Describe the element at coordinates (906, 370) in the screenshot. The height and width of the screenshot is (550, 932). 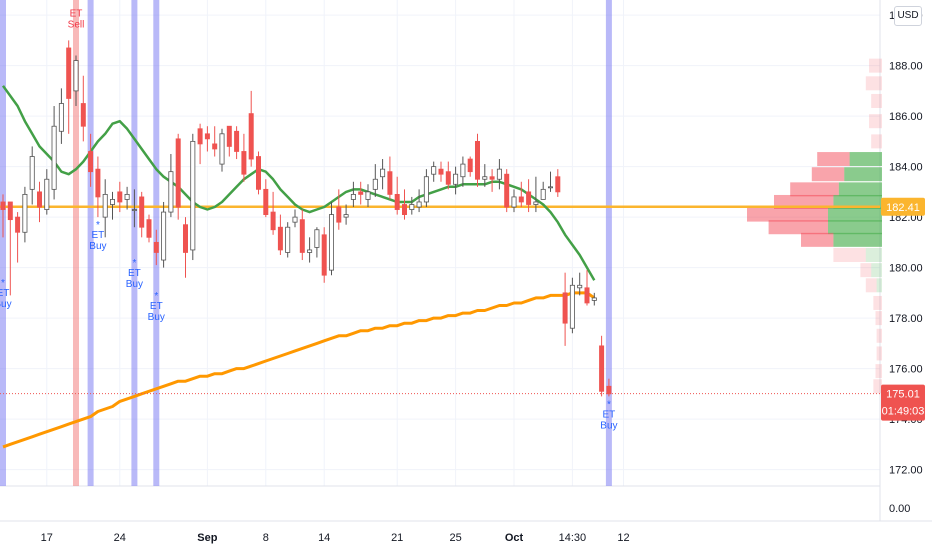
I see `y-tick-label: 176.00` at that location.